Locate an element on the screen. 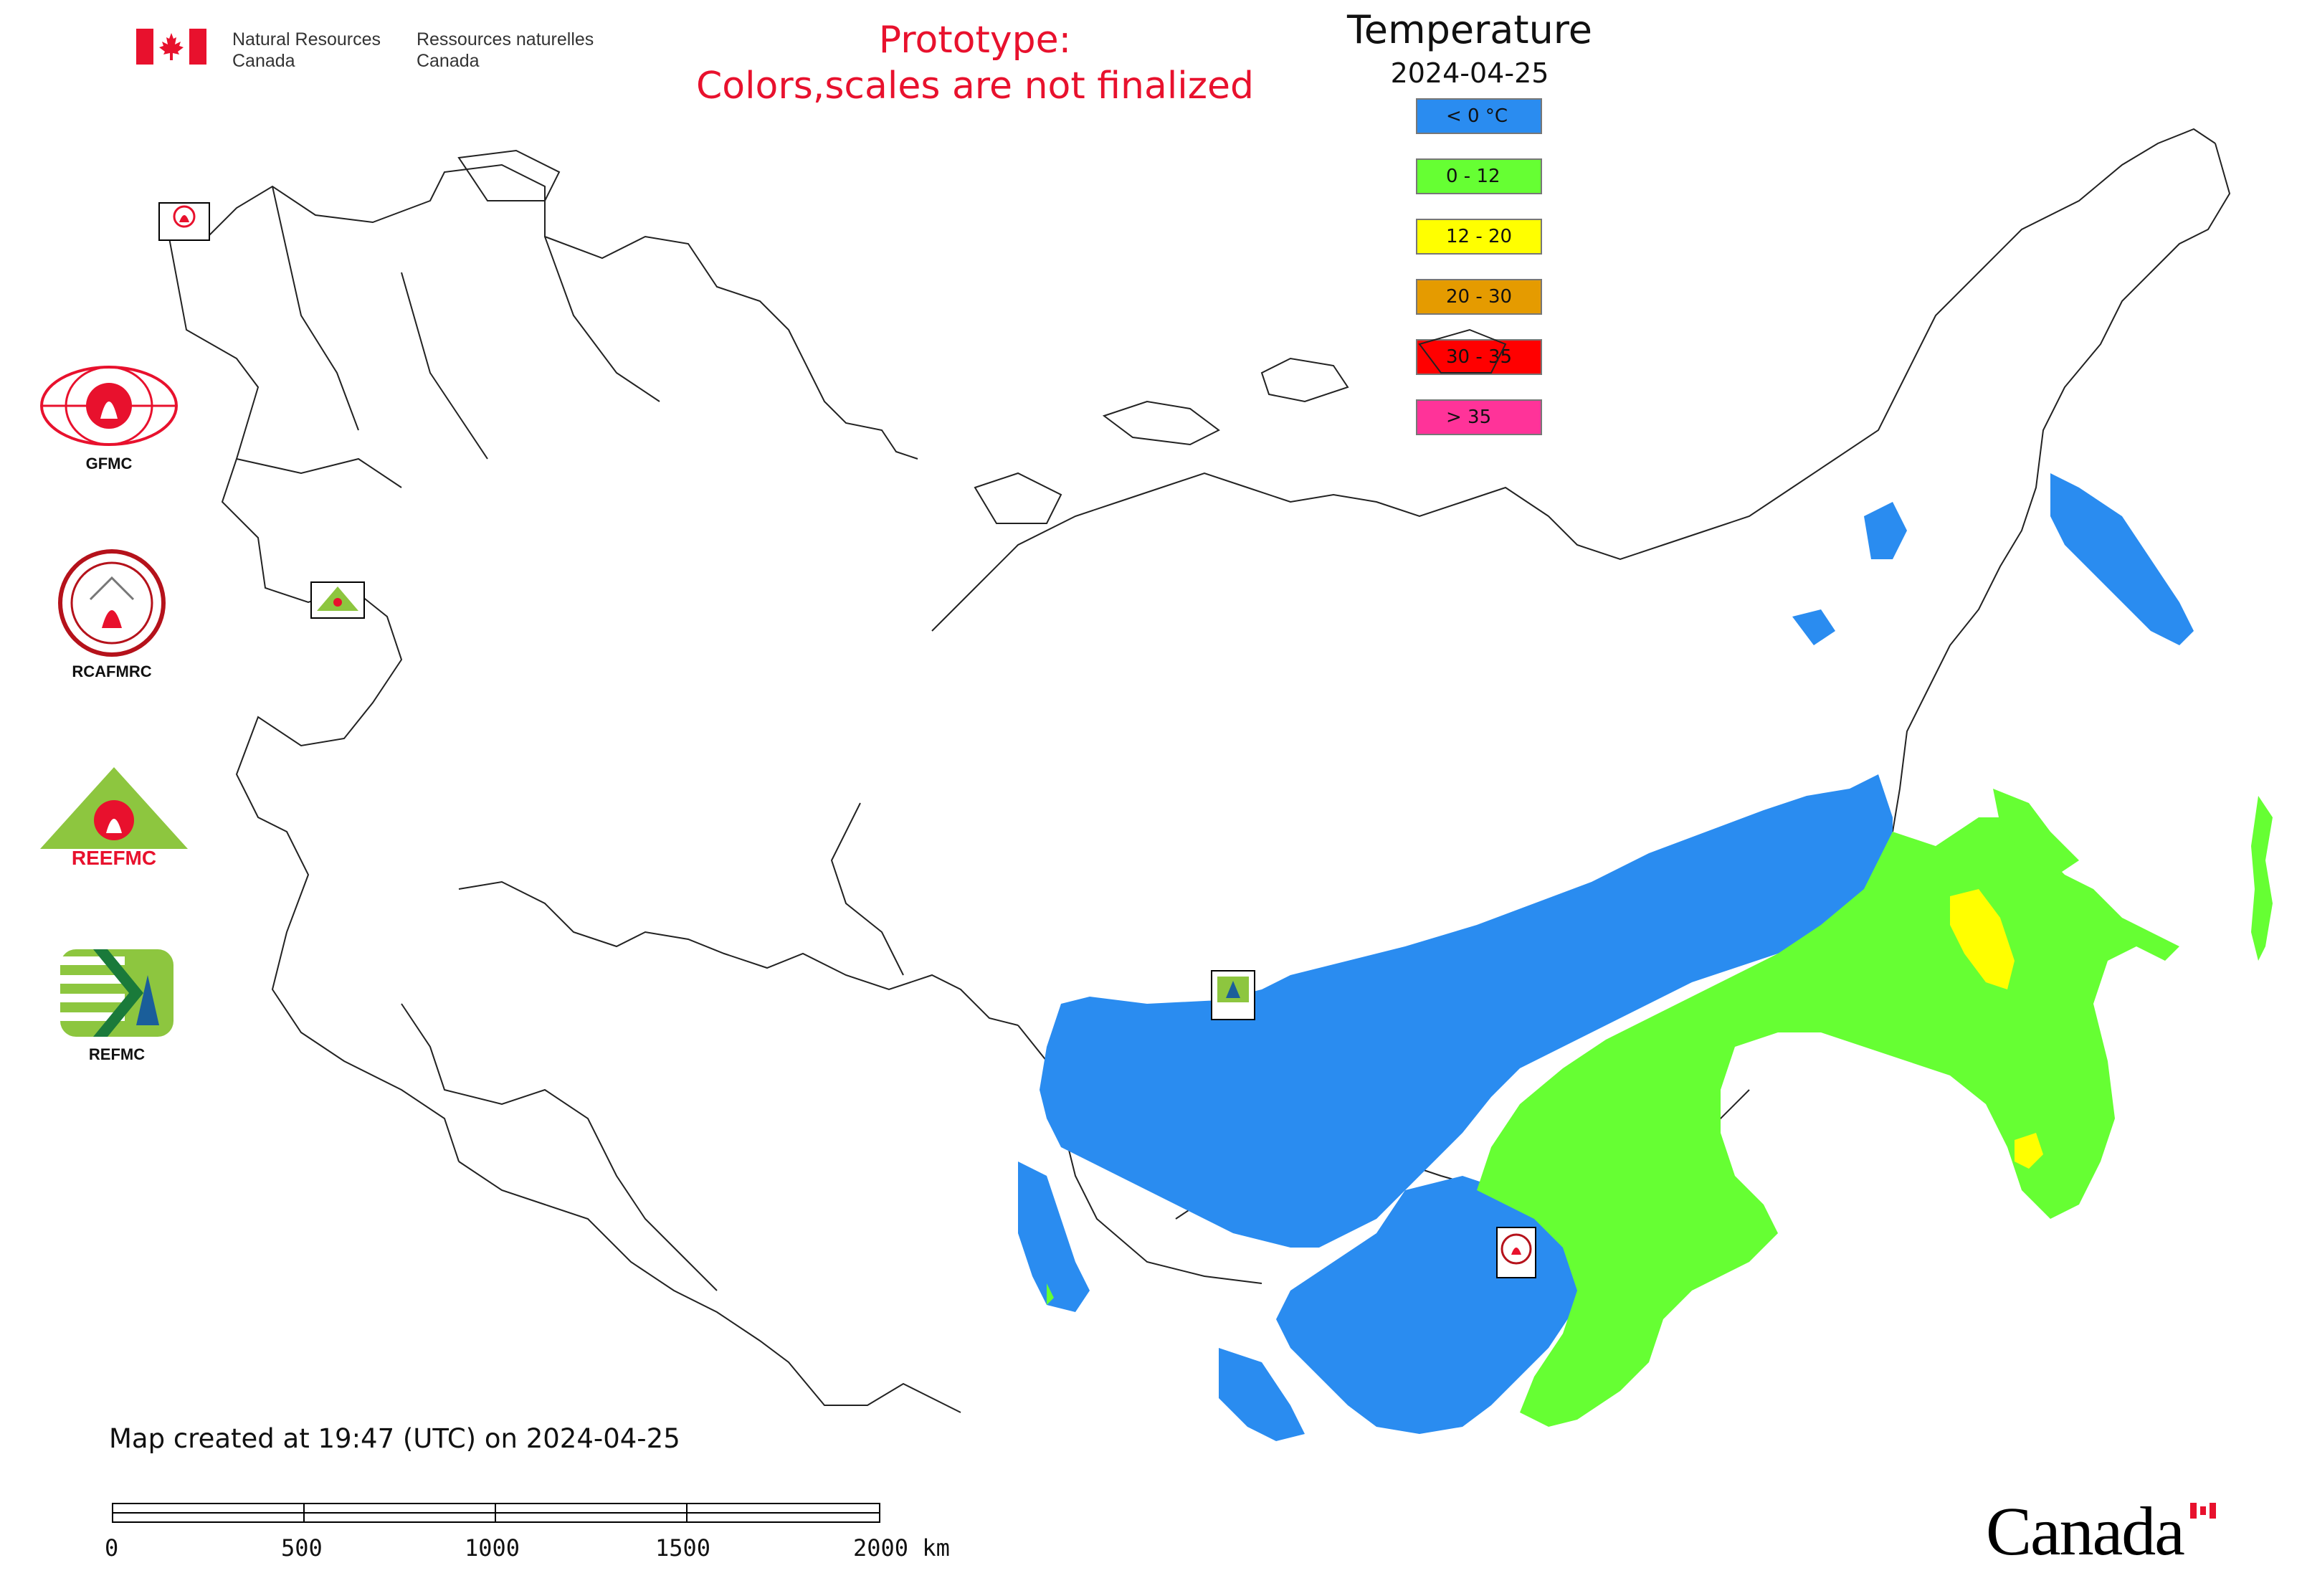 The image size is (2302, 1596). canada-flag-icon is located at coordinates (171, 47).